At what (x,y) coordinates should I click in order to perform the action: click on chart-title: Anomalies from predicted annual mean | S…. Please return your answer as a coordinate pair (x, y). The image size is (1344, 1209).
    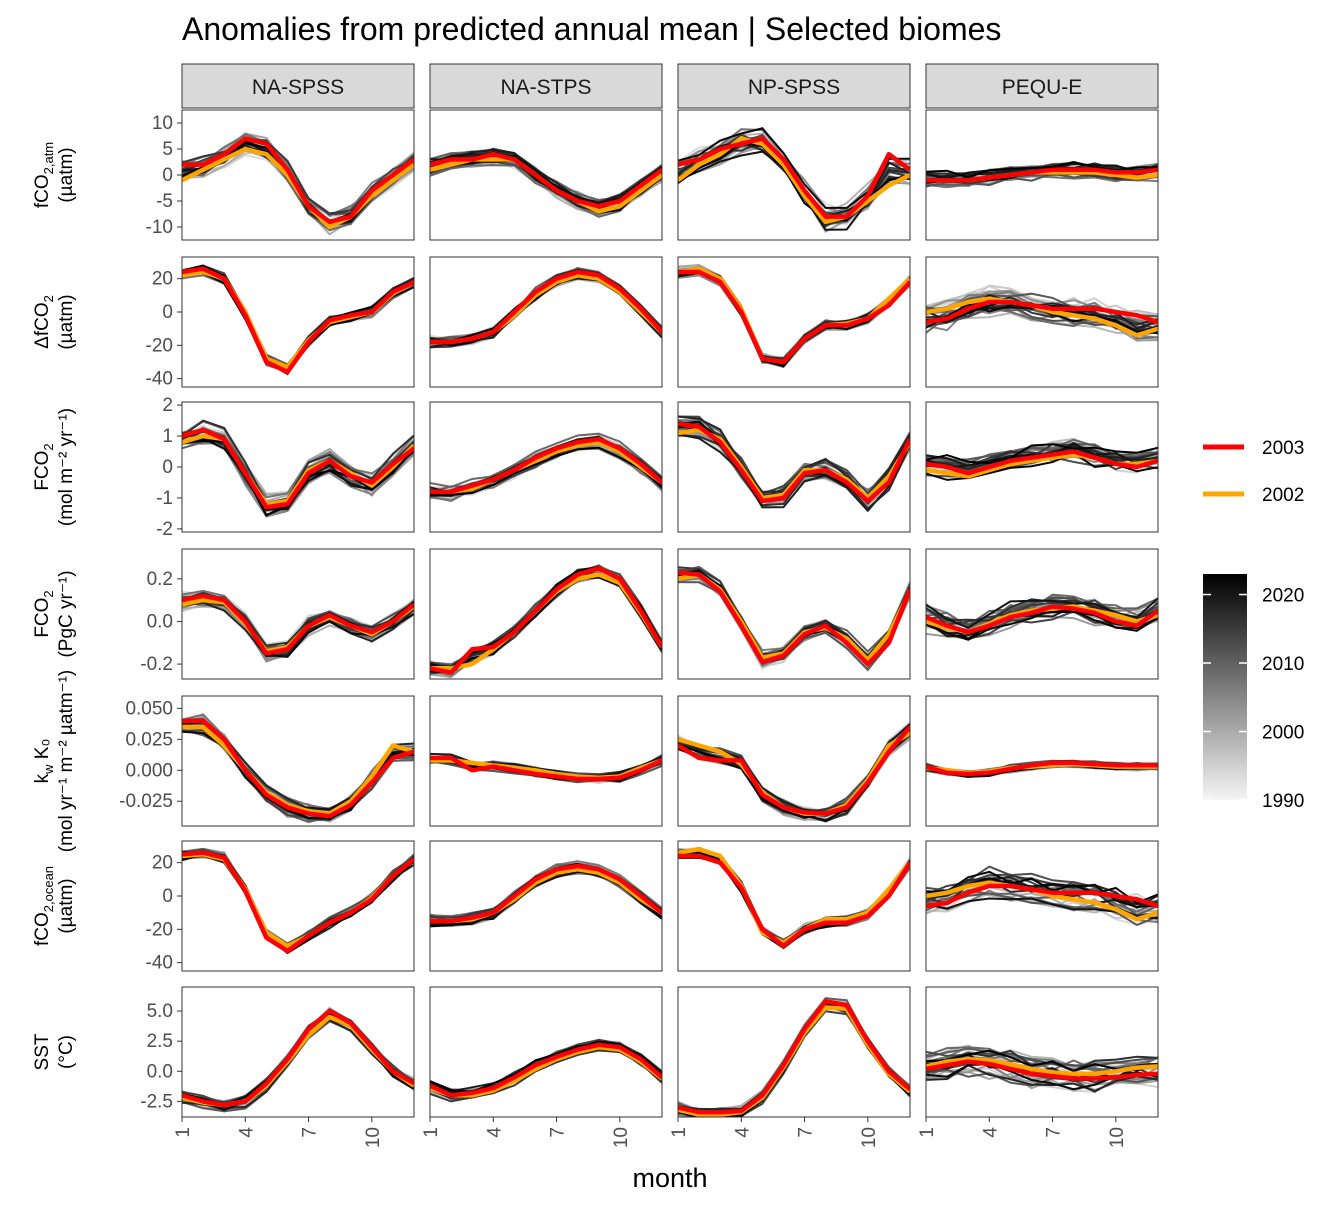
    Looking at the image, I should click on (591, 29).